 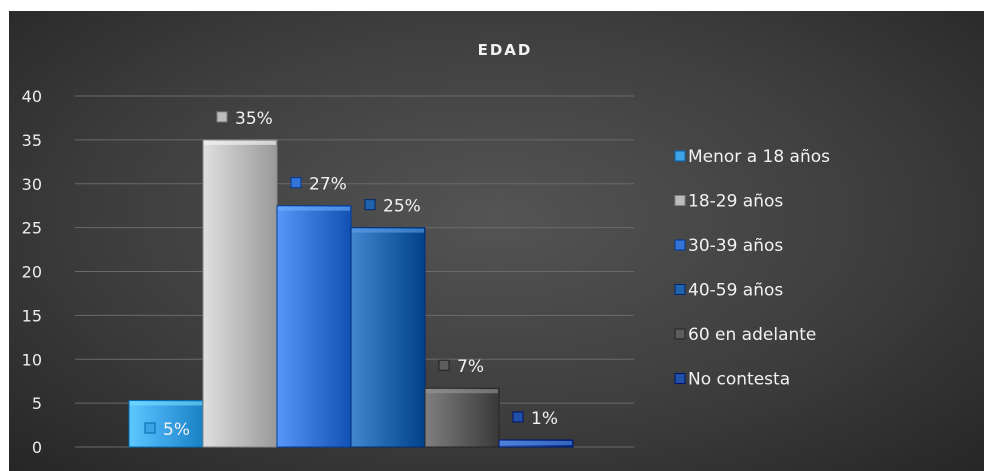 I want to click on data-label: 7%, so click(x=470, y=367).